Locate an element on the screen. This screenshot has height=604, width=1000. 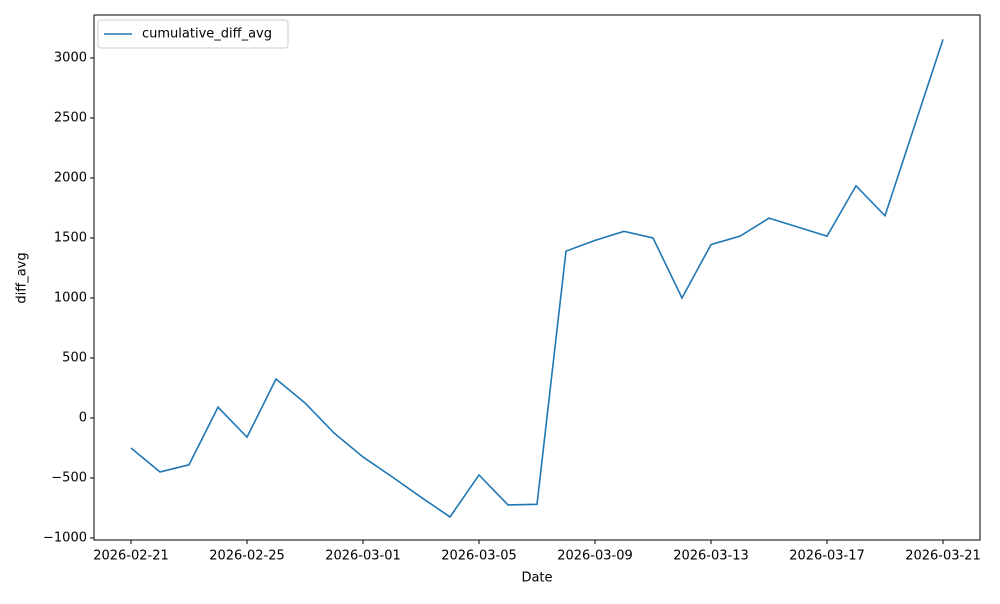
x-tick-label: 2026-03-21 is located at coordinates (943, 556).